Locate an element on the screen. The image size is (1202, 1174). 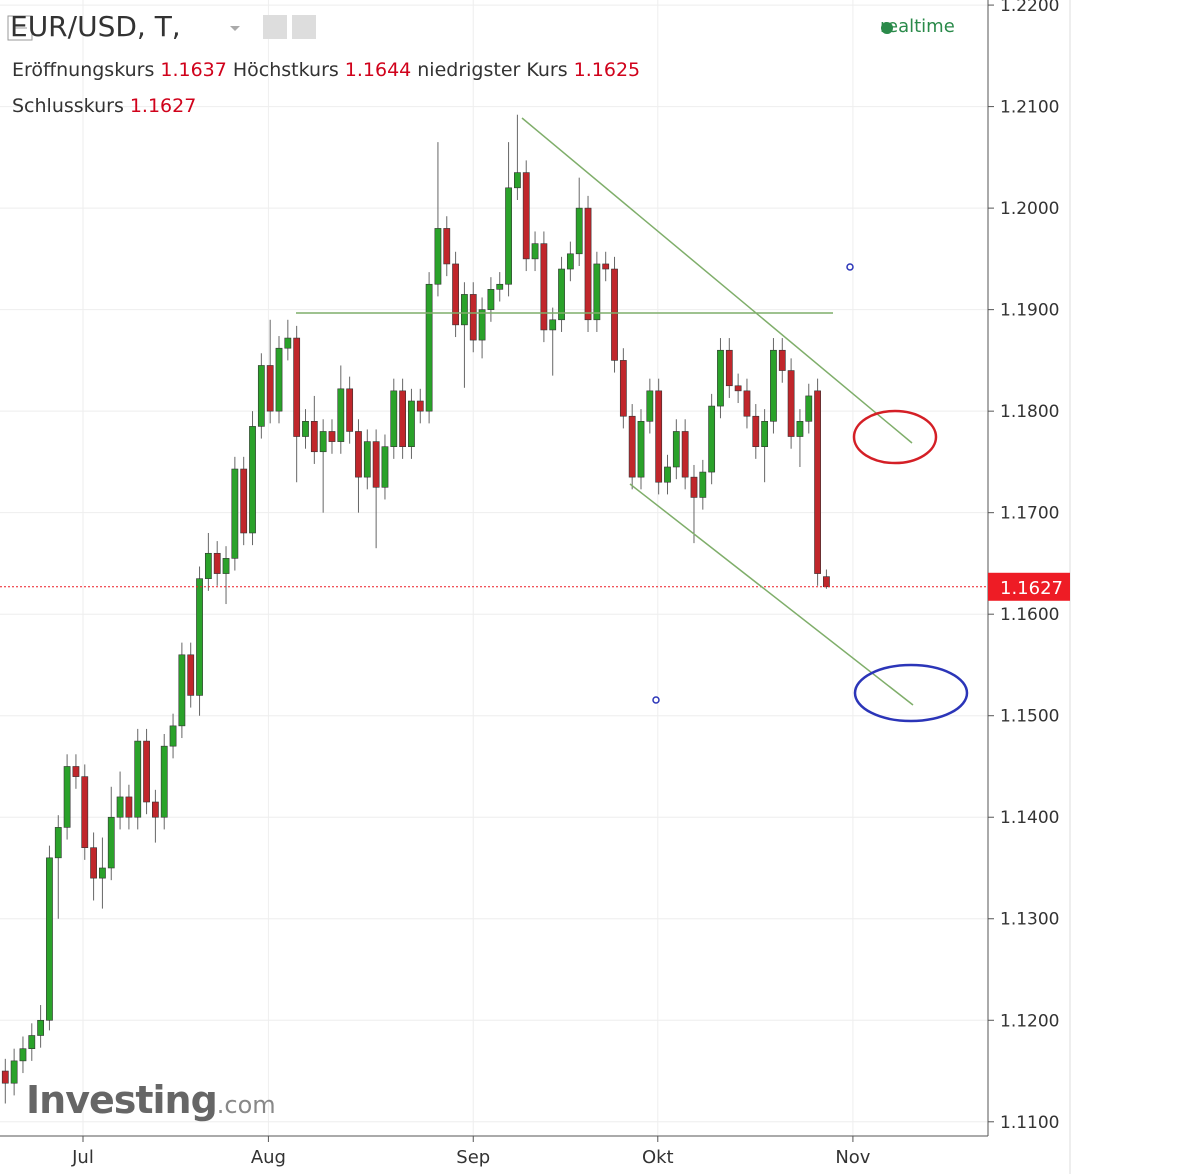
legend-value: 1.1625 is located at coordinates (607, 70).